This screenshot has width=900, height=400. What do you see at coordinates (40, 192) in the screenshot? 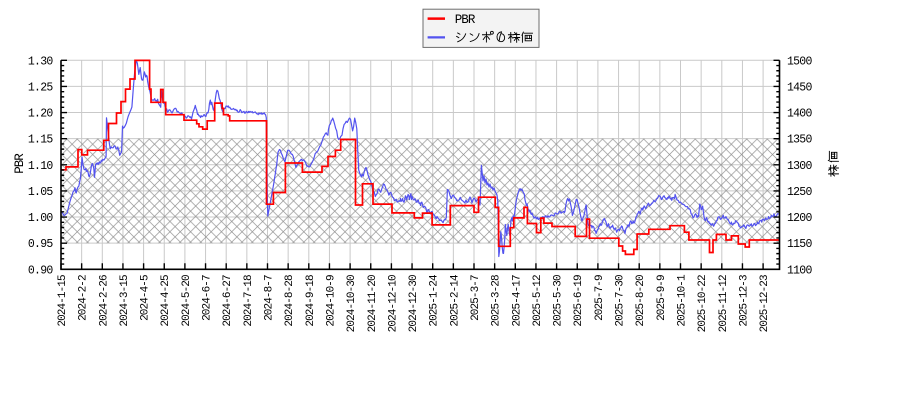
I see `svg-text: 1.05` at bounding box center [40, 192].